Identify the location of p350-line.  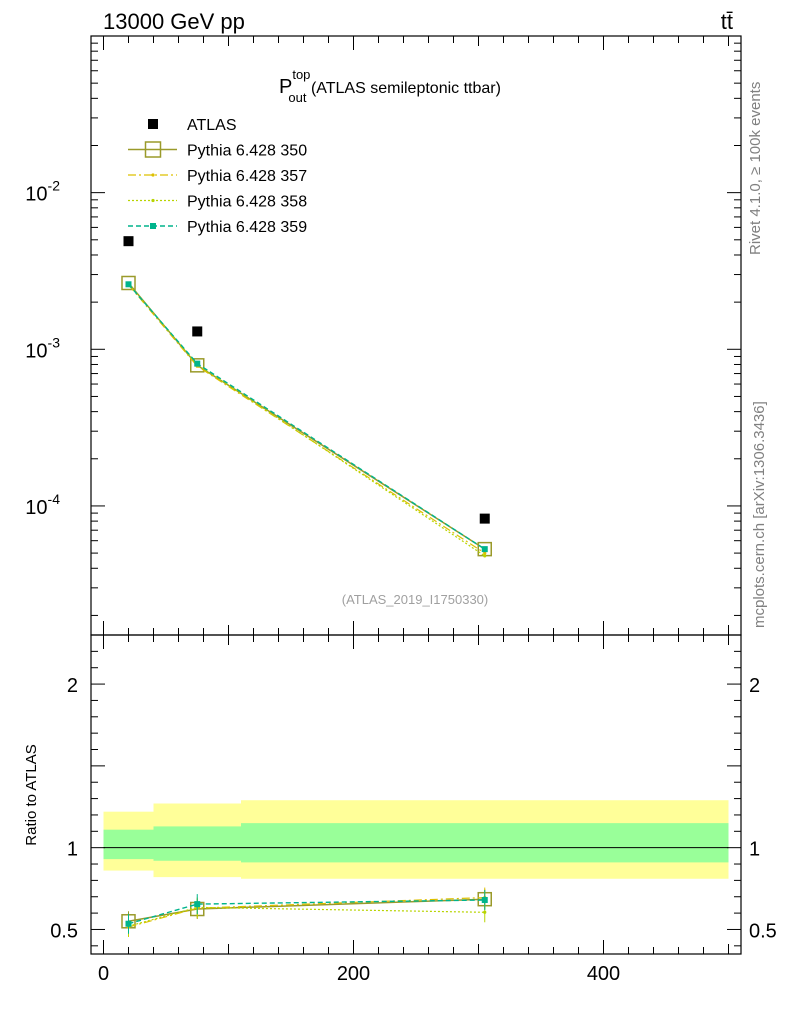
(306, 416).